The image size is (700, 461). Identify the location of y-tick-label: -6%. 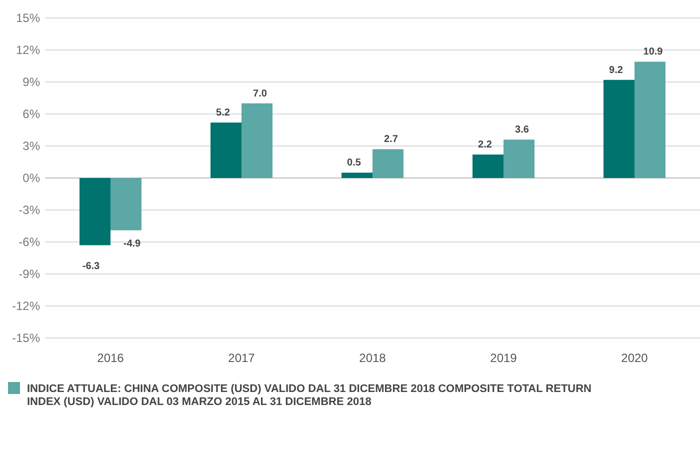
(29, 242).